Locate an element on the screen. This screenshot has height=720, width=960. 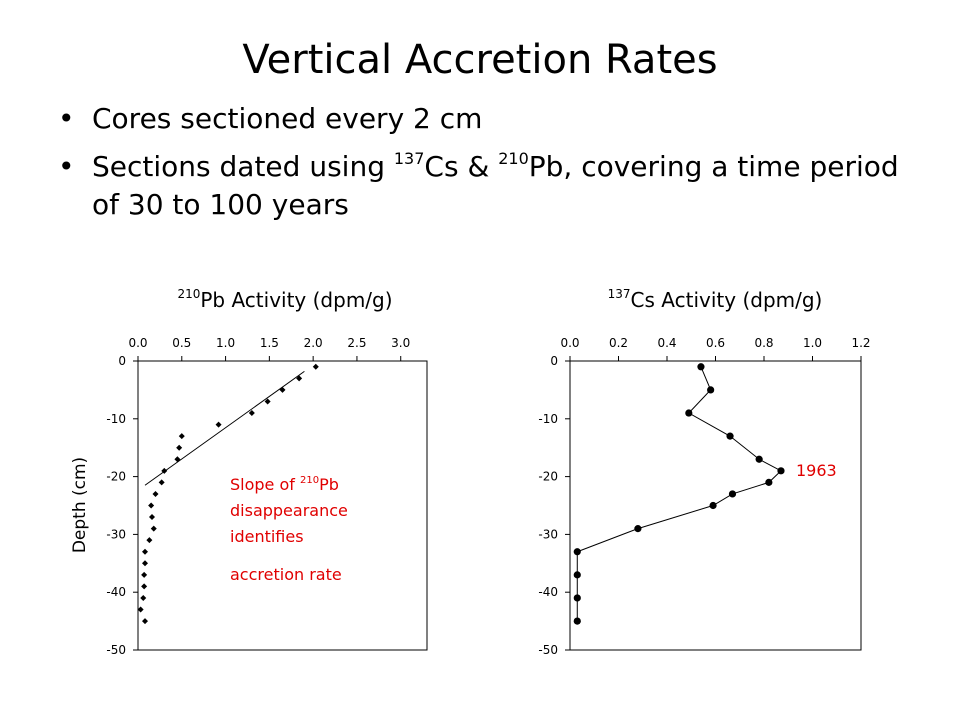
pb-x-tick-label: 1.5 is located at coordinates (269, 343).